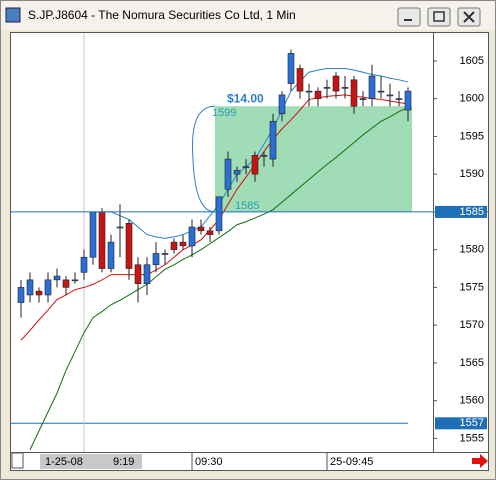 This screenshot has height=480, width=496. Describe the element at coordinates (472, 325) in the screenshot. I see `y-tick-label: 1570` at that location.